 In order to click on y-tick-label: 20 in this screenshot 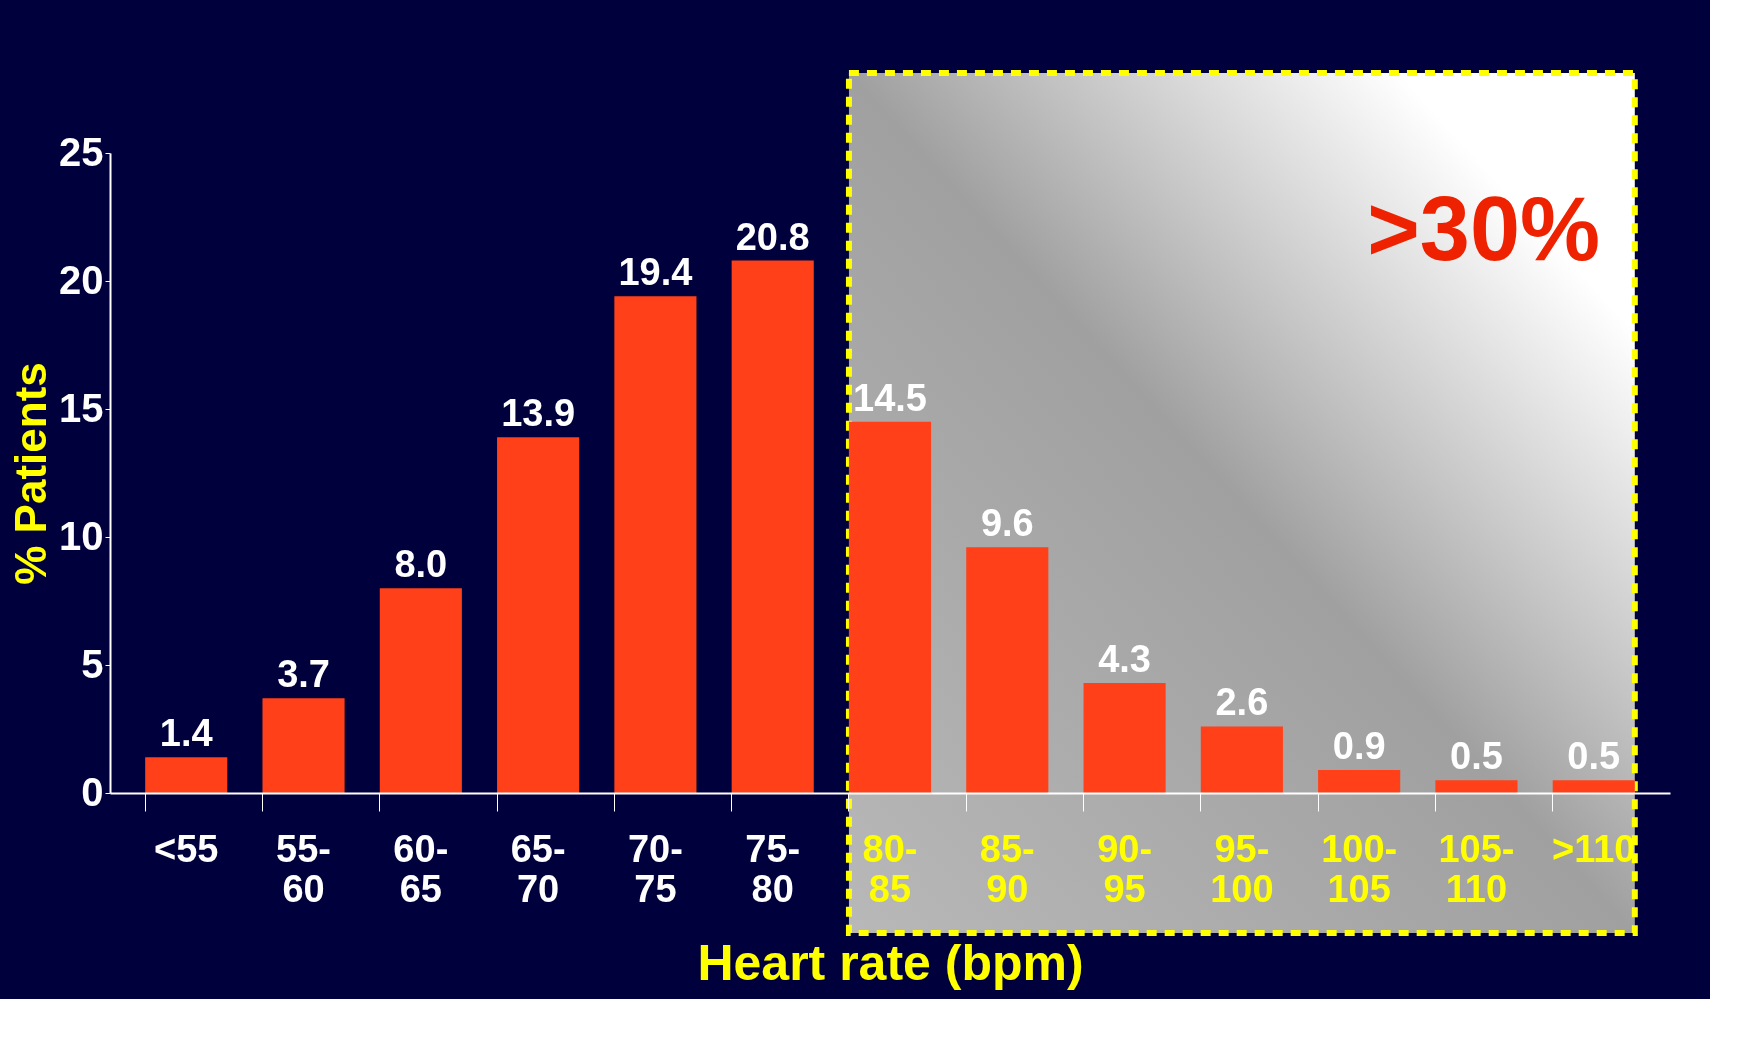, I will do `click(81, 279)`.